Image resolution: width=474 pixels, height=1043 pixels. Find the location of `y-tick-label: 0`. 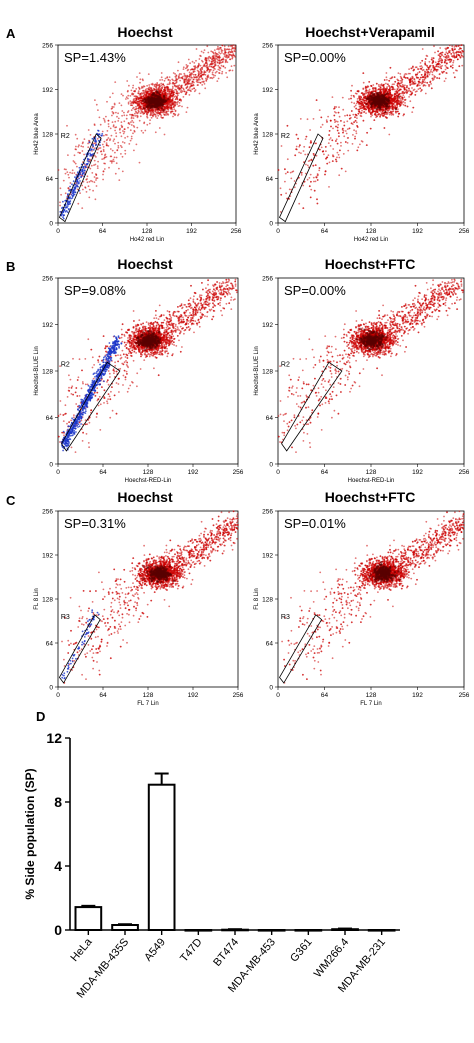

y-tick-label: 0 is located at coordinates (51, 224).